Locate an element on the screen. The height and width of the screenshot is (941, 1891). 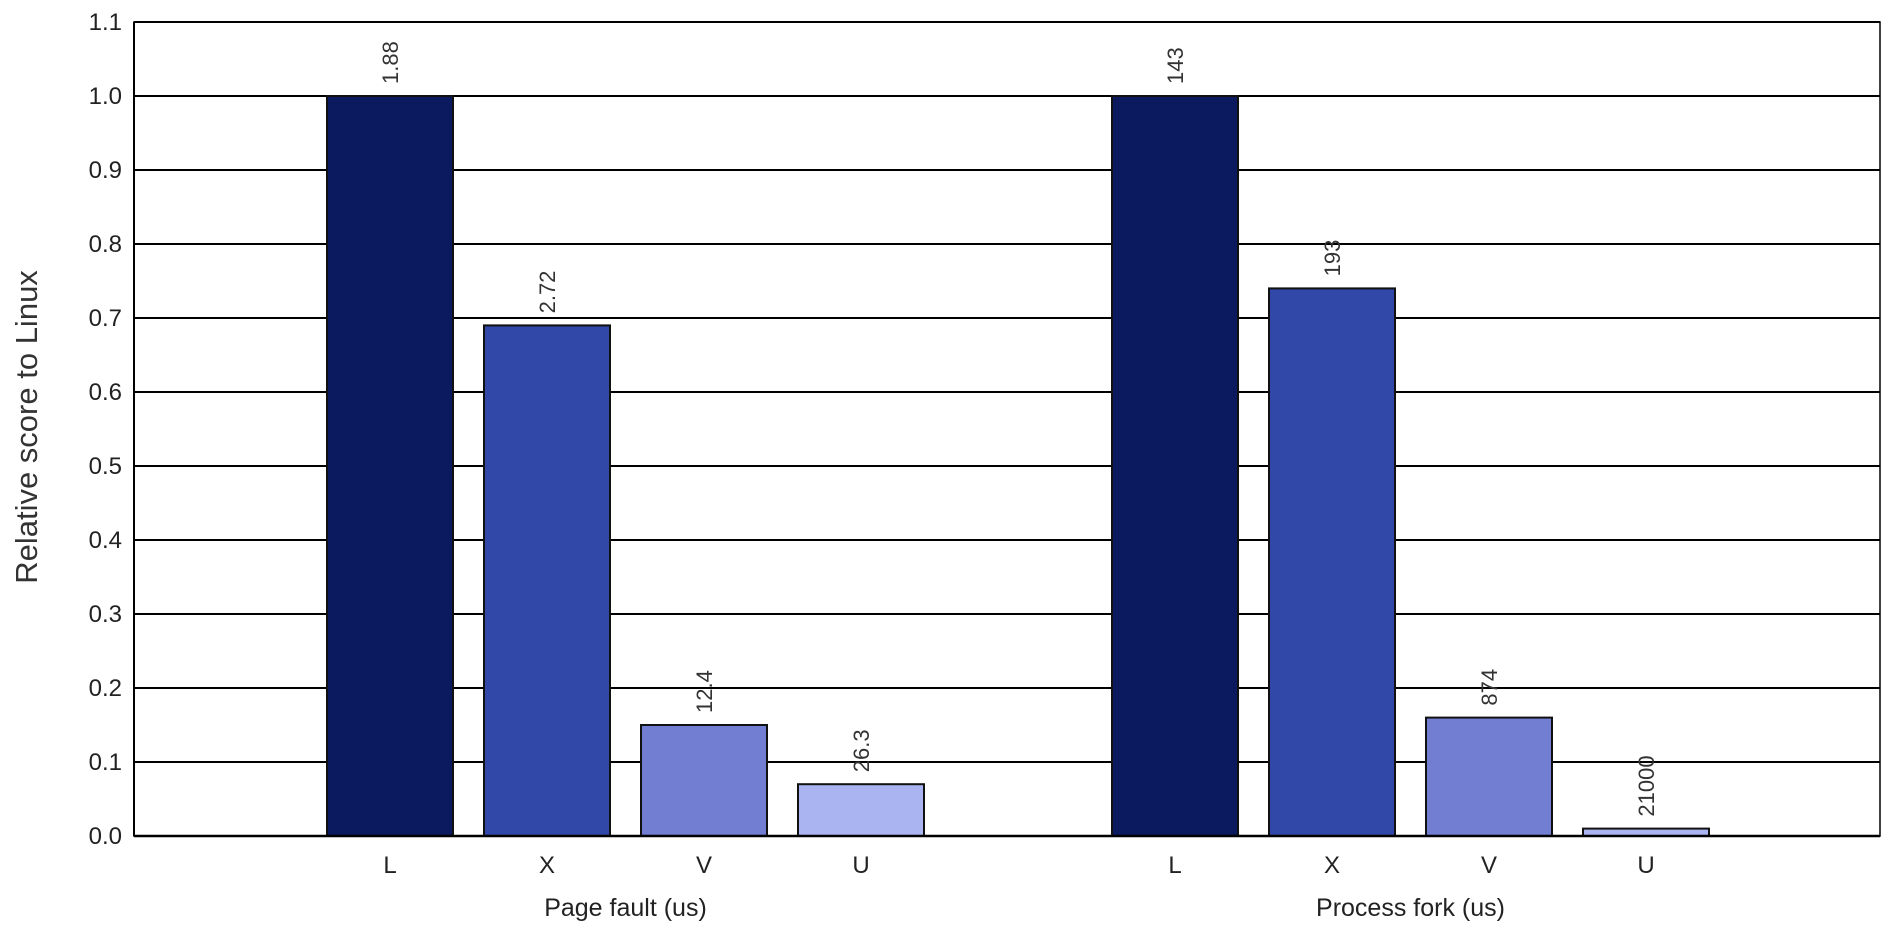
y-tick-label: 1.1 is located at coordinates (105, 22).